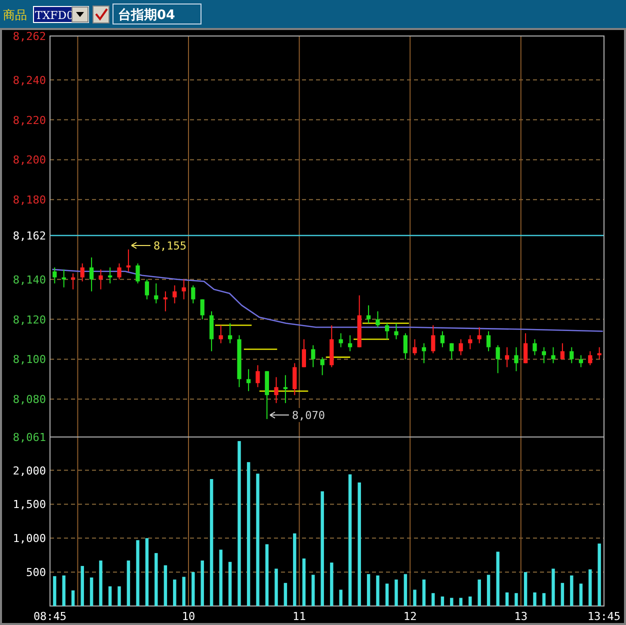  Describe the element at coordinates (15, 15) in the screenshot. I see `text: 商品` at that location.